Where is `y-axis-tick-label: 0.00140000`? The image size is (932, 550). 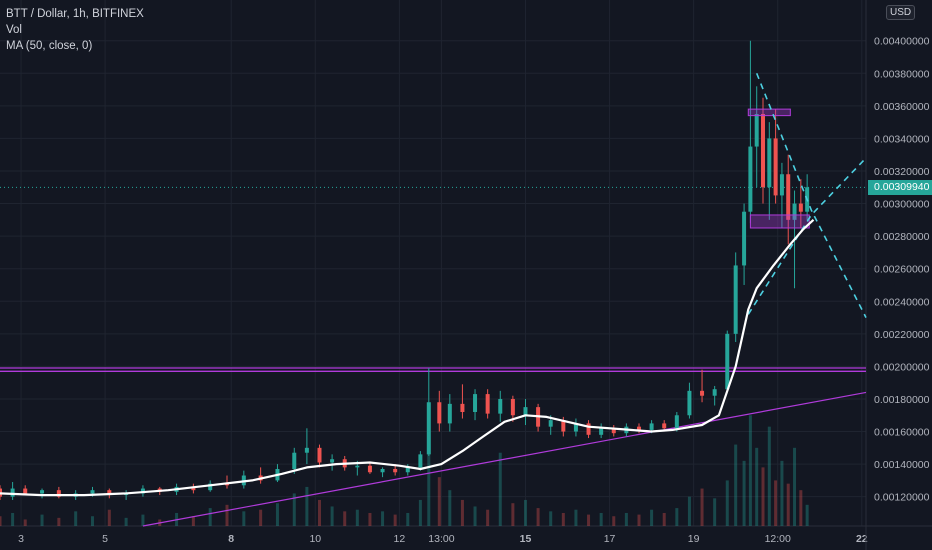
y-axis-tick-label: 0.00140000 is located at coordinates (902, 465).